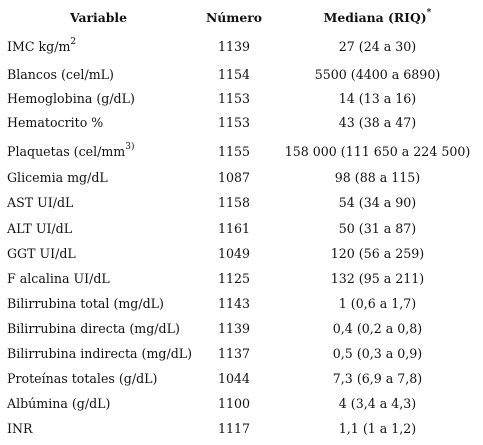 The image size is (483, 445). What do you see at coordinates (234, 151) in the screenshot?
I see `cell-numero: 1155` at bounding box center [234, 151].